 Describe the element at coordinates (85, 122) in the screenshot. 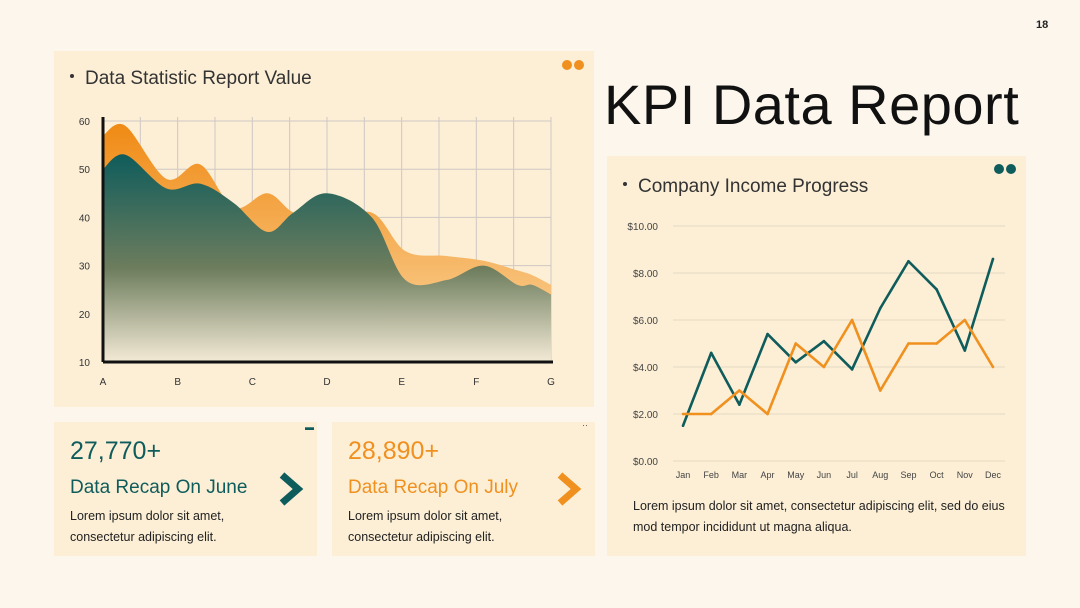

I see `y-tick-label: 60` at that location.